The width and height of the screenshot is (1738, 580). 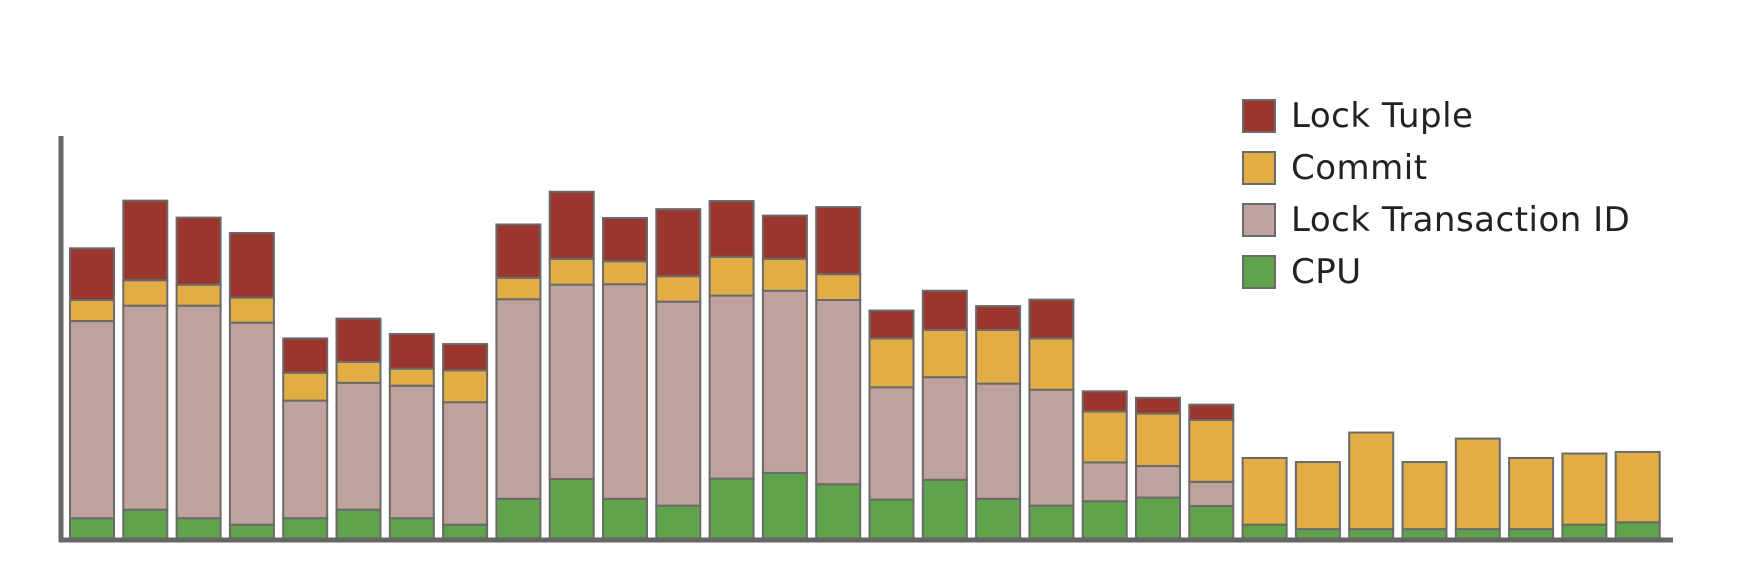 I want to click on legend-label: Lock Tuple, so click(x=1382, y=116).